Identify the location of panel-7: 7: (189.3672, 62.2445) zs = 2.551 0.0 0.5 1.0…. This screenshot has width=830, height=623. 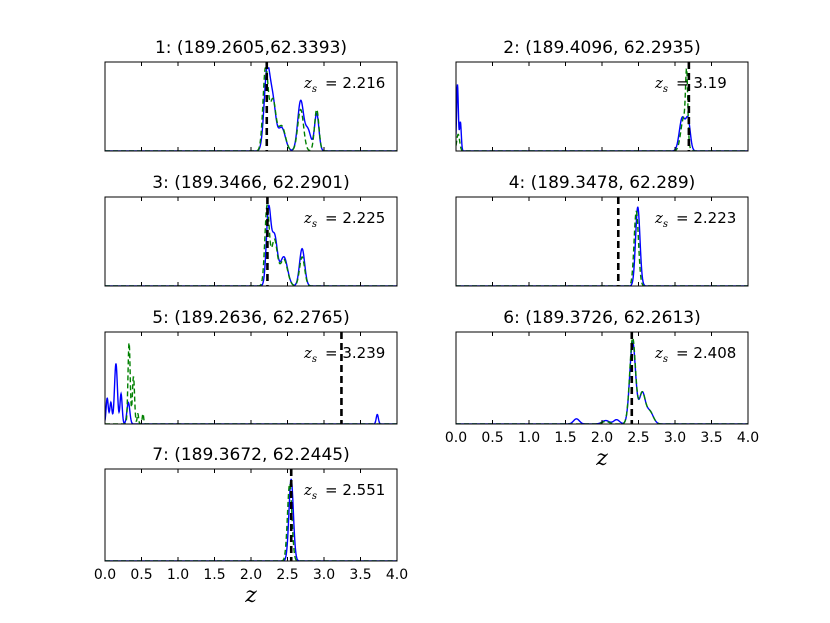
(251, 526).